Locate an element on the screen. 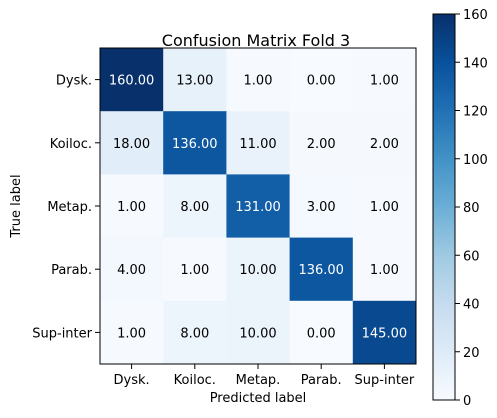  x-tick-label: Koiloc. is located at coordinates (195, 380).